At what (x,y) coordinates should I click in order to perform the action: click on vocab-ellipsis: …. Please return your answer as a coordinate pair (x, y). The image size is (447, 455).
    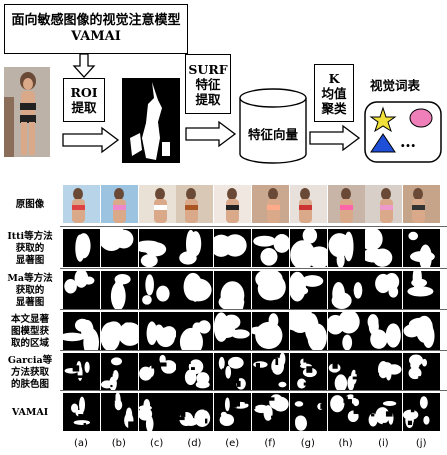
    Looking at the image, I should click on (408, 141).